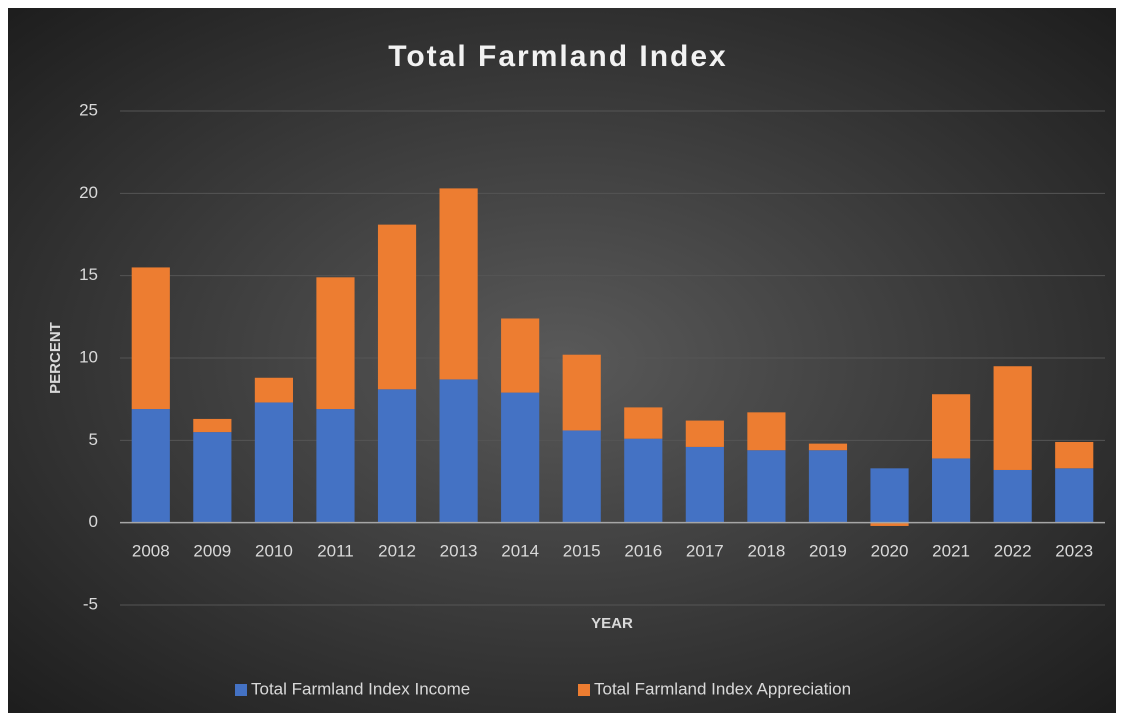 The image size is (1124, 721). Describe the element at coordinates (705, 550) in the screenshot. I see `x-tick-label: 2017` at that location.